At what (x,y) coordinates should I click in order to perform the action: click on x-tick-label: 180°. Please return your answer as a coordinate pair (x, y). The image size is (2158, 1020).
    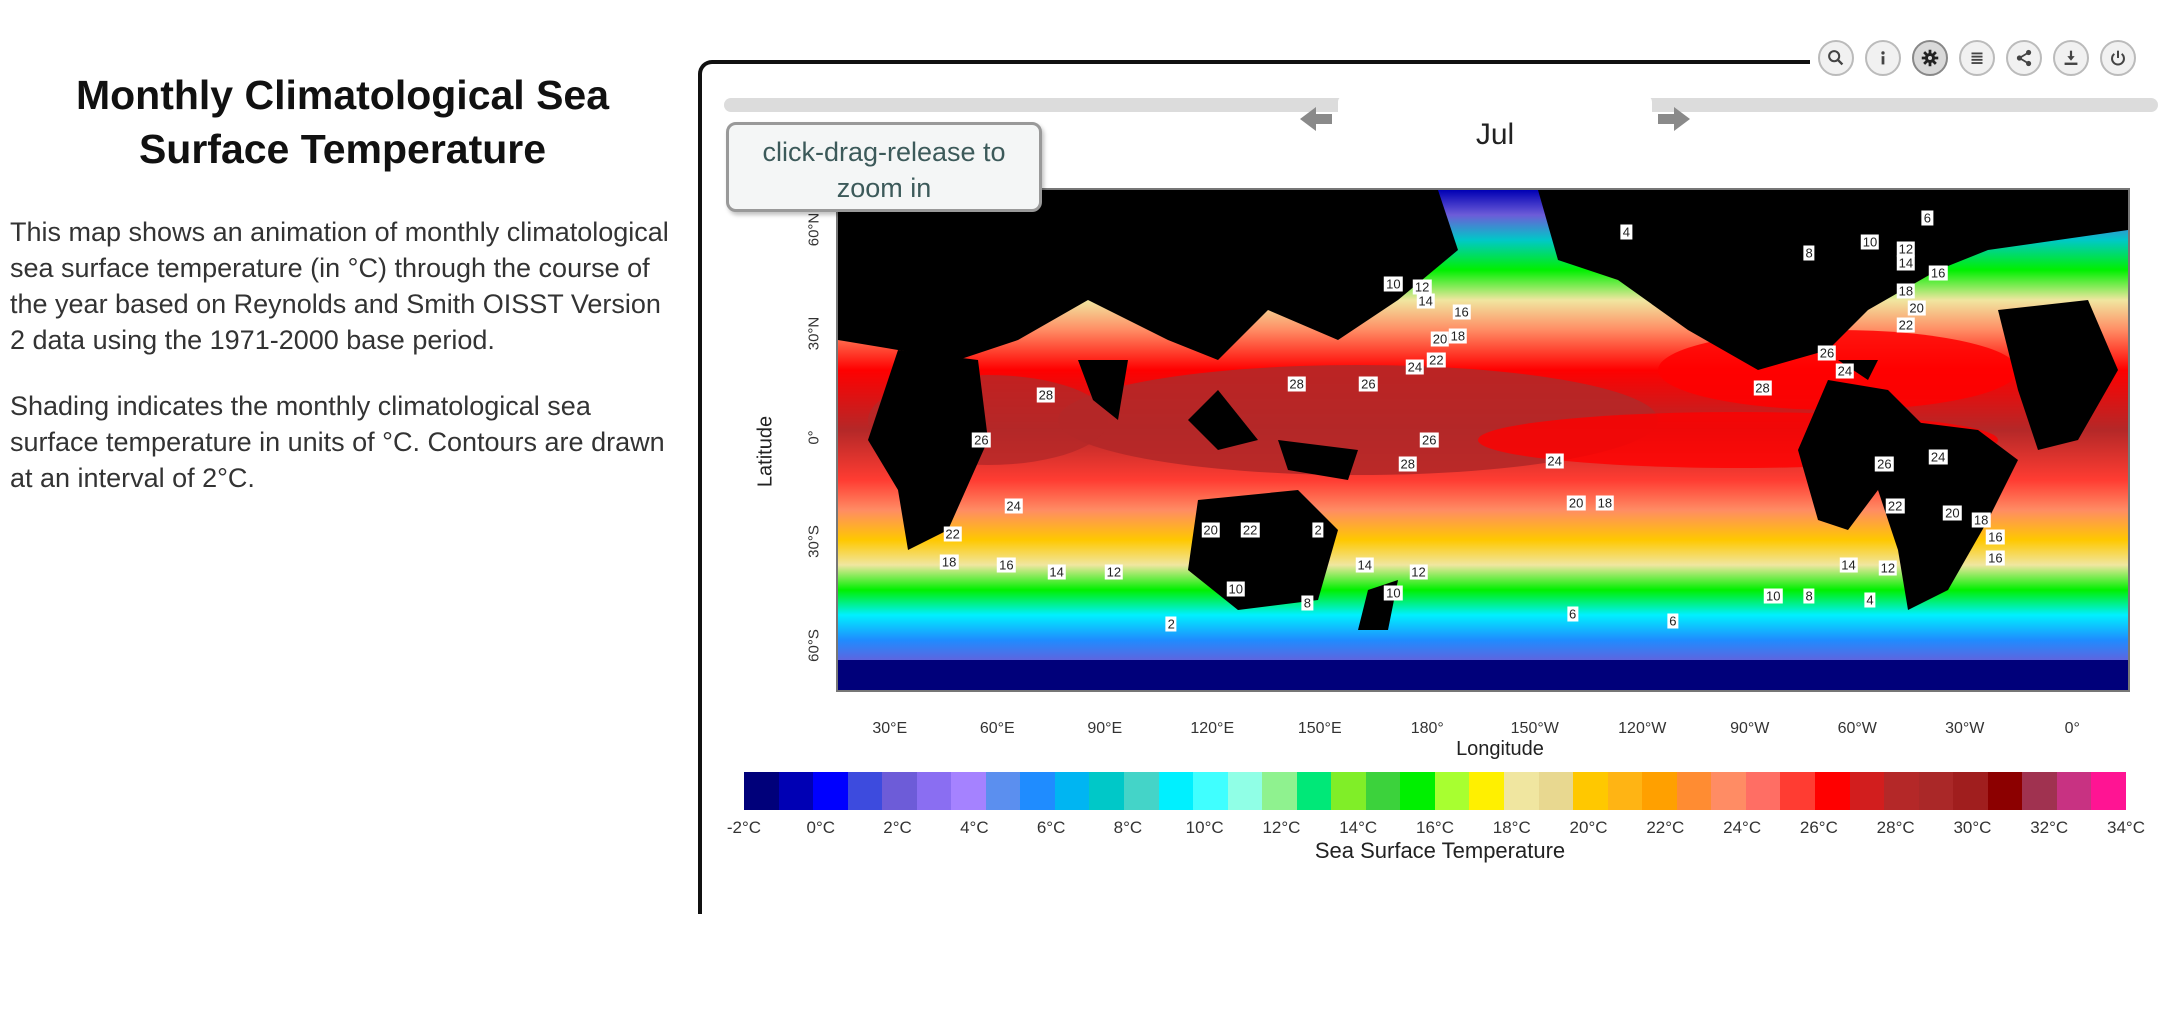
    Looking at the image, I should click on (1427, 728).